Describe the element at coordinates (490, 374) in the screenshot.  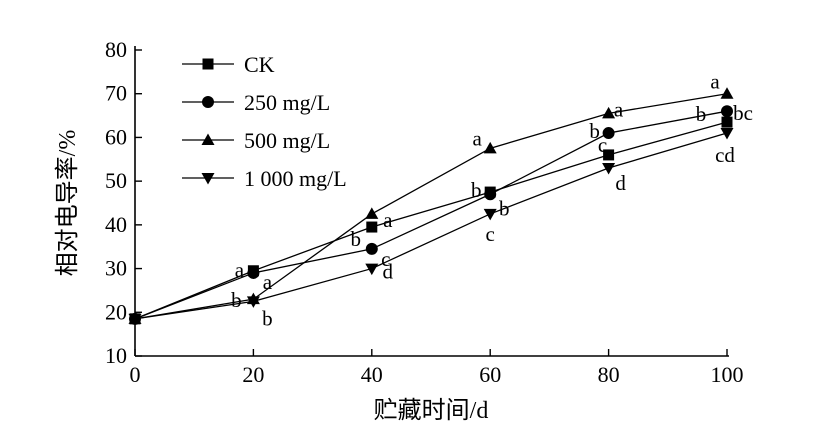
I see `x-tick-label: 60` at that location.